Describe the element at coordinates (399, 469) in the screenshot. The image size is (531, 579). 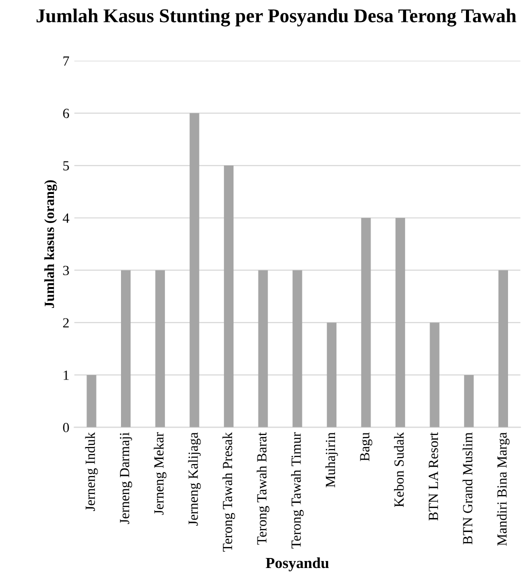
I see `x-tick-label: Kebon Sudak` at that location.